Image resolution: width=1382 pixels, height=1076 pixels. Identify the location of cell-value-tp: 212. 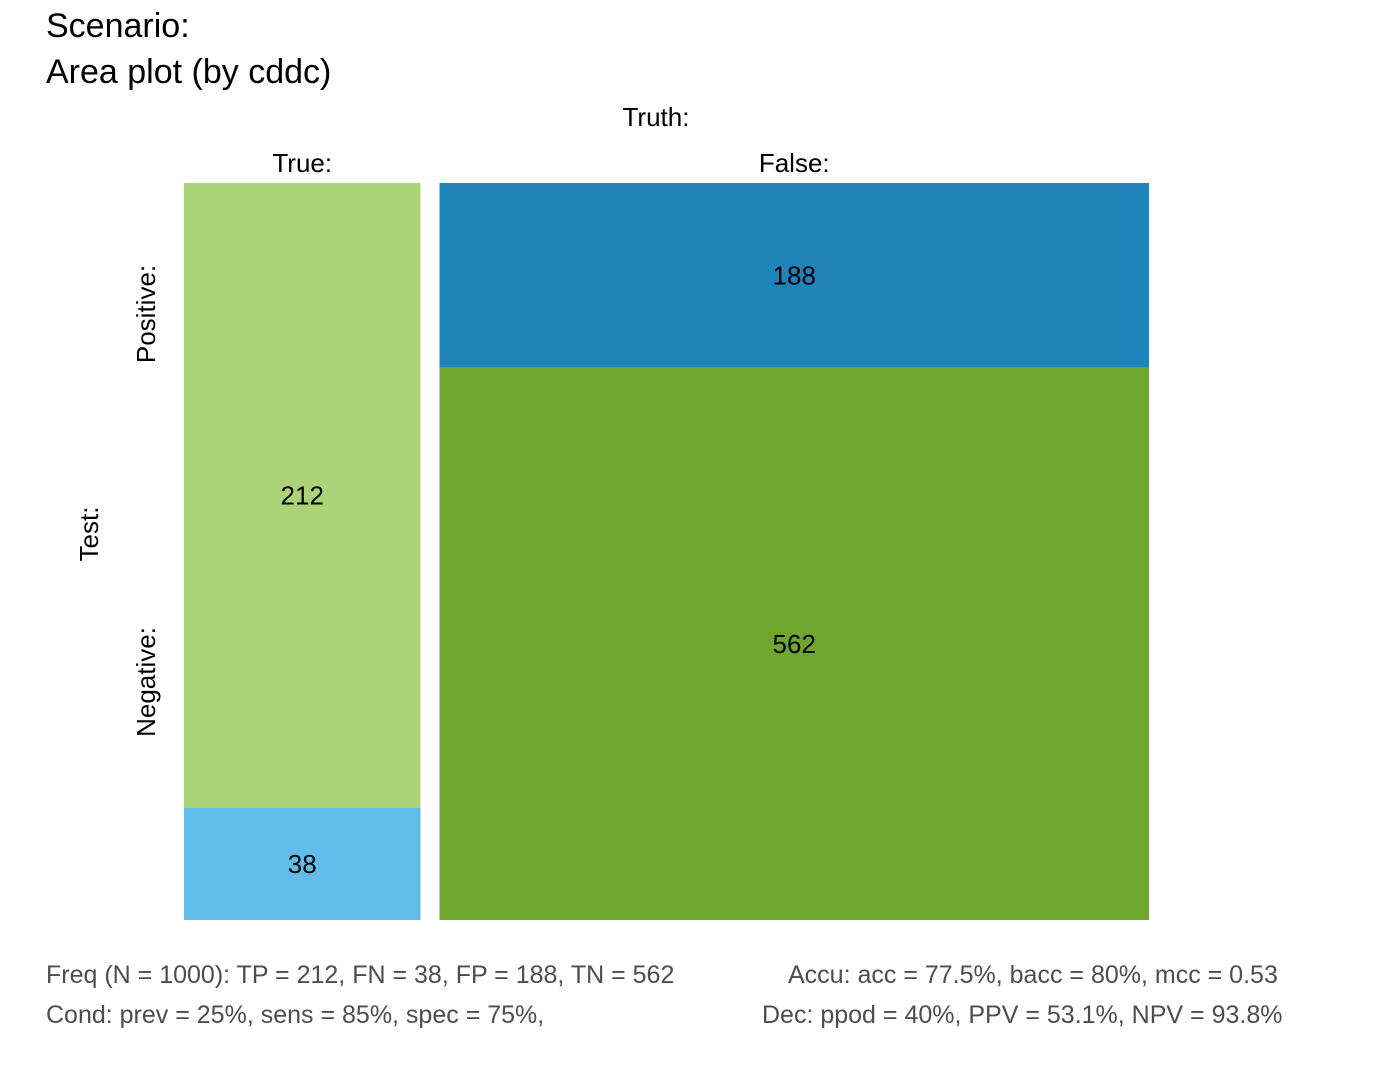
(302, 495).